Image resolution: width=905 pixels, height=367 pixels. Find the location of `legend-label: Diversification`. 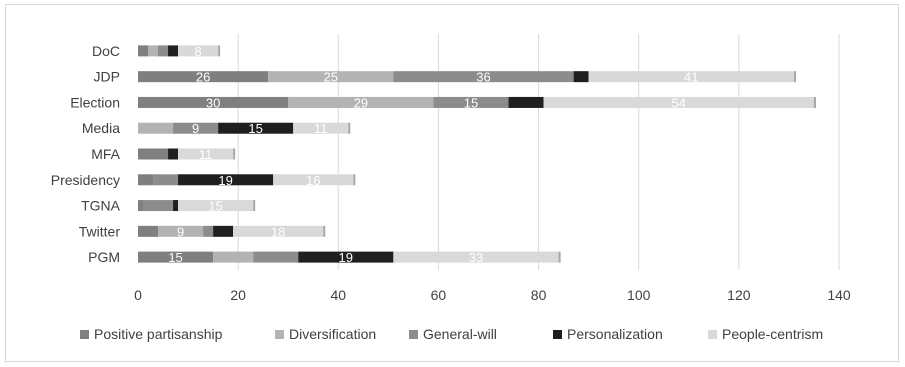

legend-label: Diversification is located at coordinates (332, 334).